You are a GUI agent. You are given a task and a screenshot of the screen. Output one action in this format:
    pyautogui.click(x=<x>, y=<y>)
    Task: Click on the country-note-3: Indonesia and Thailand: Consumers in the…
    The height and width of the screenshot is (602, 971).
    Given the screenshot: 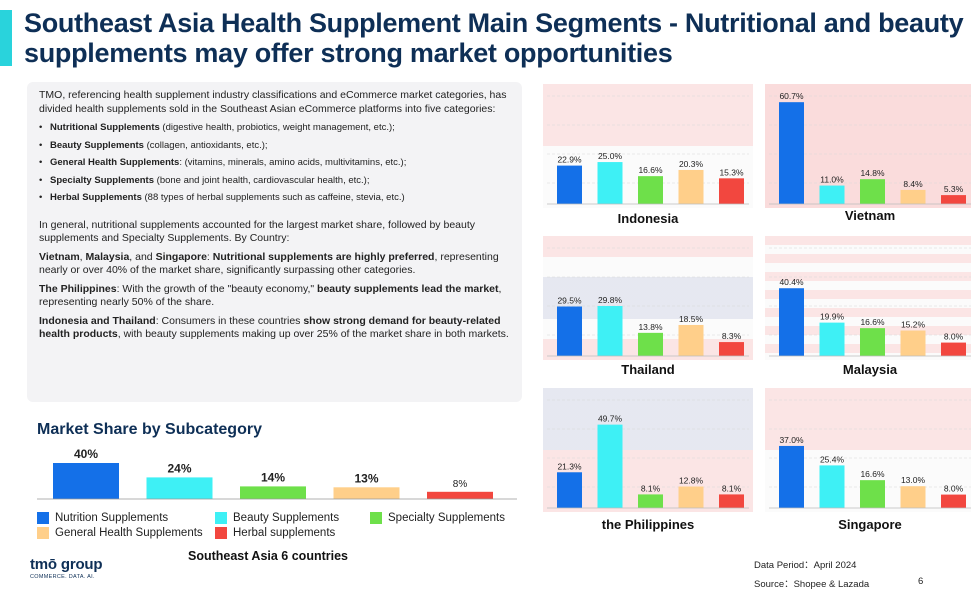 What is the action you would take?
    pyautogui.click(x=274, y=327)
    